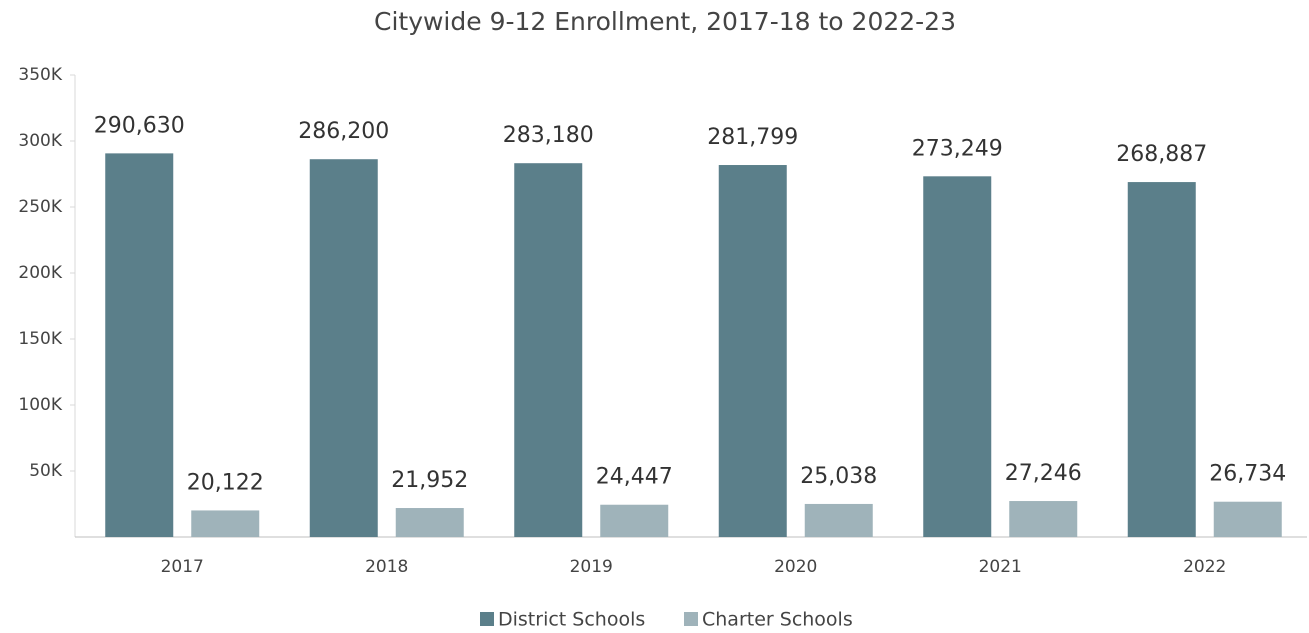 The width and height of the screenshot is (1309, 633). I want to click on legend-label: District Schools, so click(571, 620).